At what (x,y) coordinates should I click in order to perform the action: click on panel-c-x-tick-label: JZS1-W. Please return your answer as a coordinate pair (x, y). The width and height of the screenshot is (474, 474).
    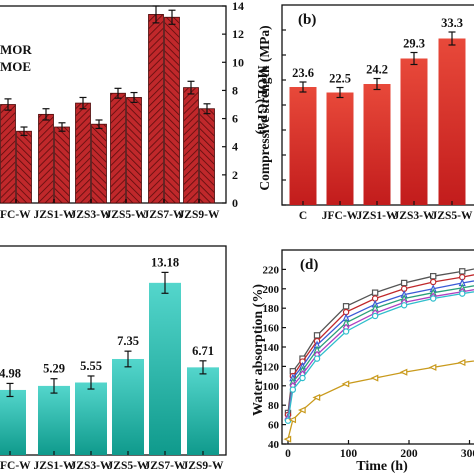
    Looking at the image, I should click on (54, 466).